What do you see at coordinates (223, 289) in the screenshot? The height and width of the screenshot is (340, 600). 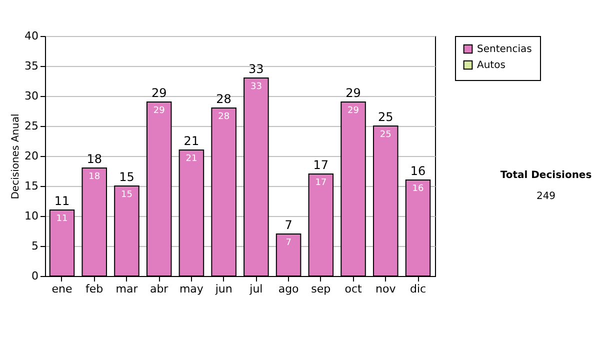 I see `x-tick-label: jun` at bounding box center [223, 289].